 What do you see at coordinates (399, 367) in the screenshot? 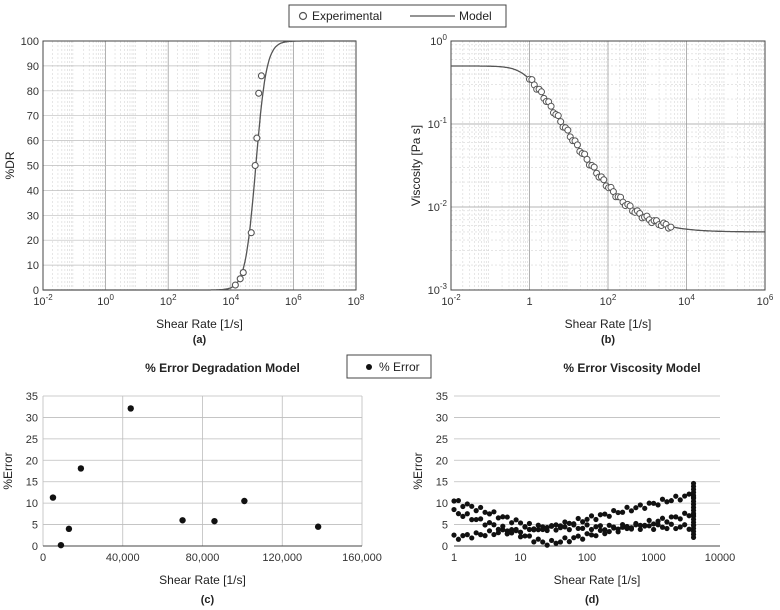
I see `legend-error-label: % Error` at bounding box center [399, 367].